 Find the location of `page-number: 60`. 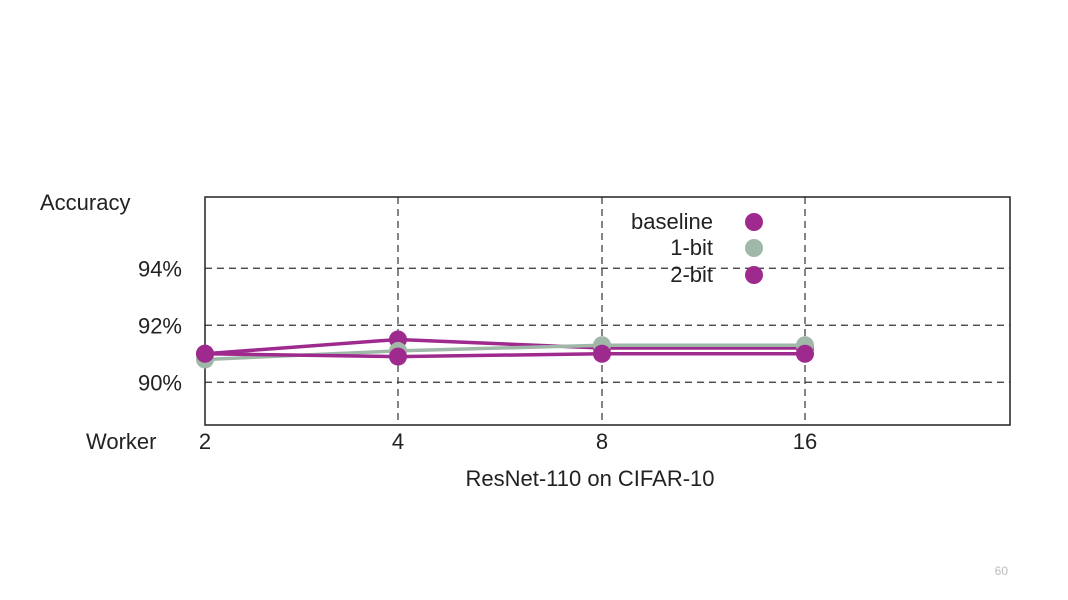

page-number: 60 is located at coordinates (1001, 571).